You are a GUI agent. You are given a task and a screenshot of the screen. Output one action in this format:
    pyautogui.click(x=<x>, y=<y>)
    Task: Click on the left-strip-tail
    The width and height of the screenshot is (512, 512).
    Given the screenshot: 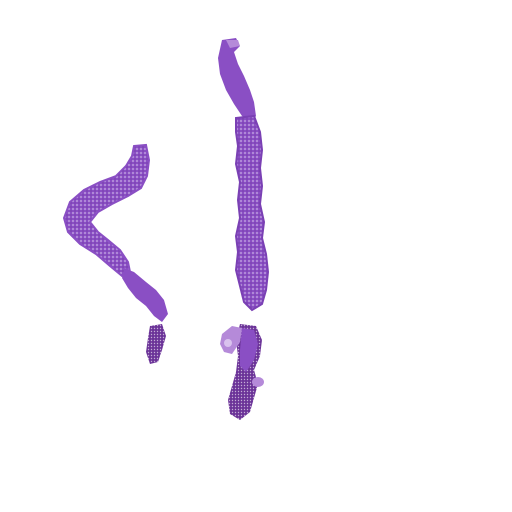 What is the action you would take?
    pyautogui.click(x=156, y=344)
    